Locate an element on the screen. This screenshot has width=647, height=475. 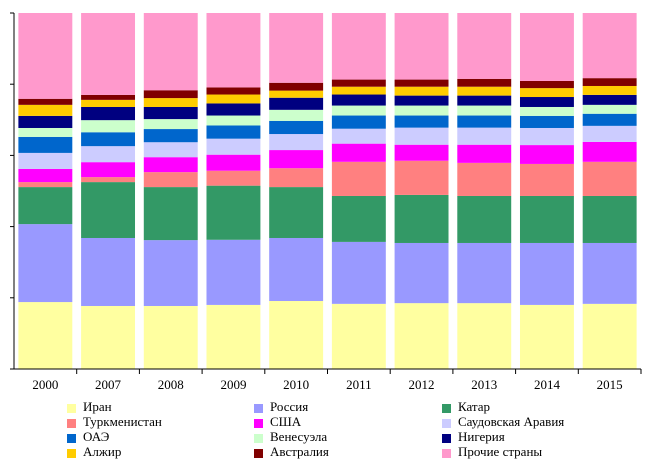
legend-label: Алжир is located at coordinates (102, 451).